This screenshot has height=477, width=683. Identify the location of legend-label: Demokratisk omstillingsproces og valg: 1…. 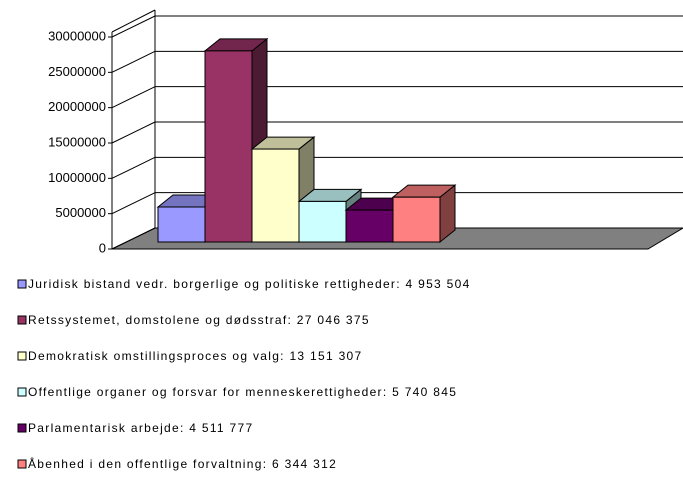
(195, 356).